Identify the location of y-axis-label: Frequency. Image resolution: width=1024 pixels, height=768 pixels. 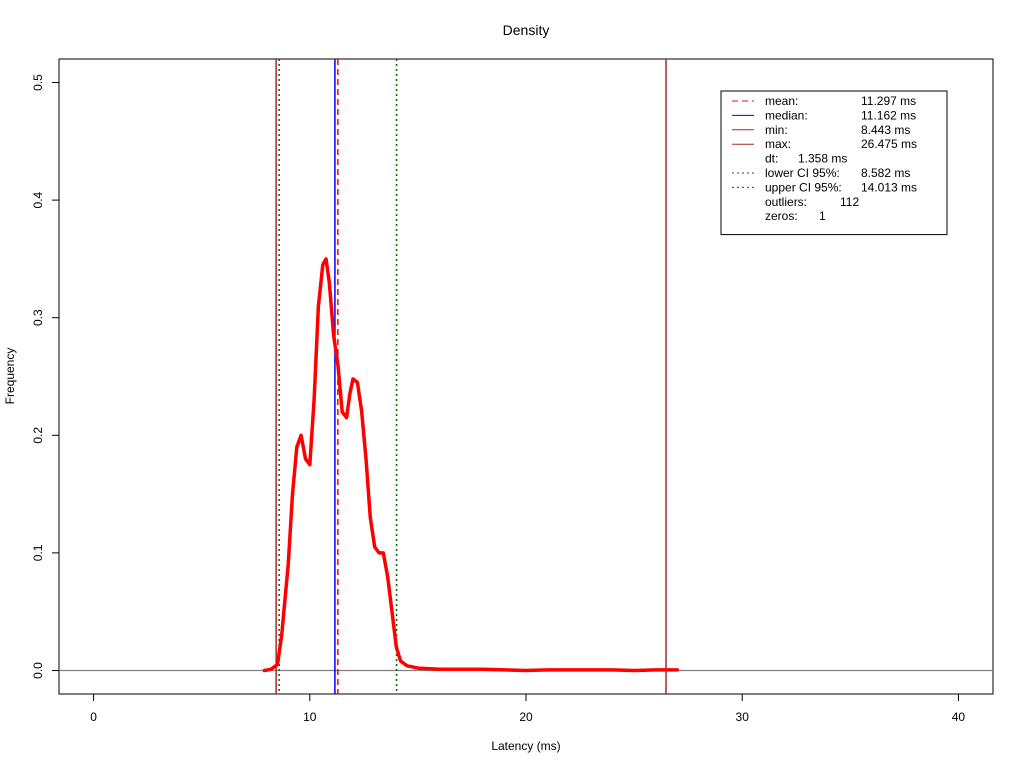
(10, 376).